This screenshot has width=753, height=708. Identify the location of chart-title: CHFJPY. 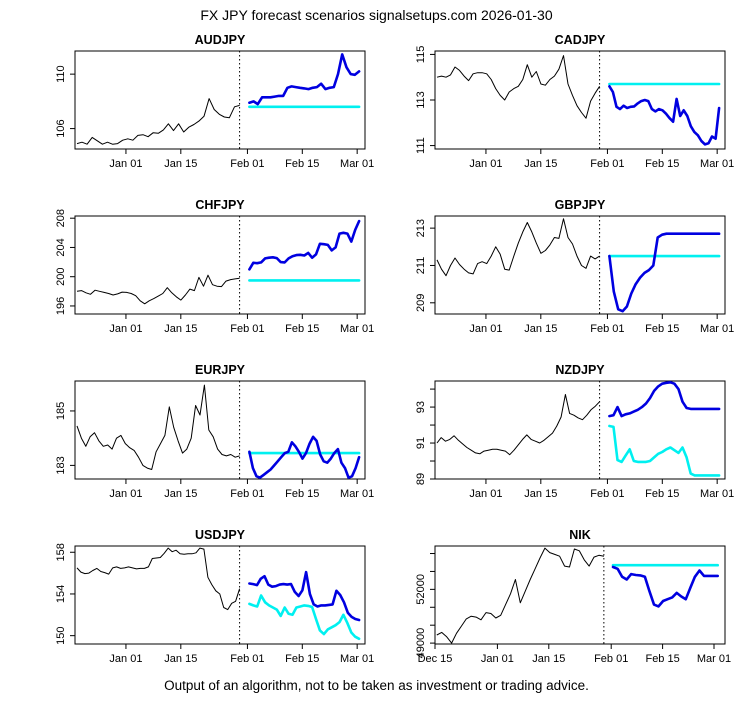
(220, 205).